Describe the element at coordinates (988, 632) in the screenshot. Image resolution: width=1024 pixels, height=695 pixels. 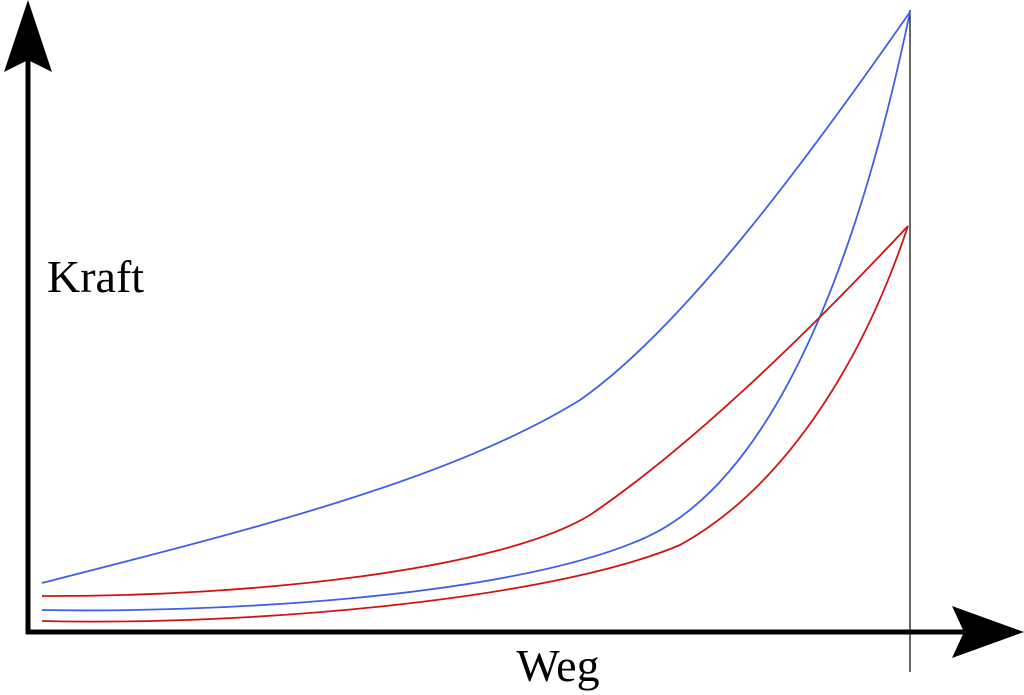
I see `x-axis-arrow` at that location.